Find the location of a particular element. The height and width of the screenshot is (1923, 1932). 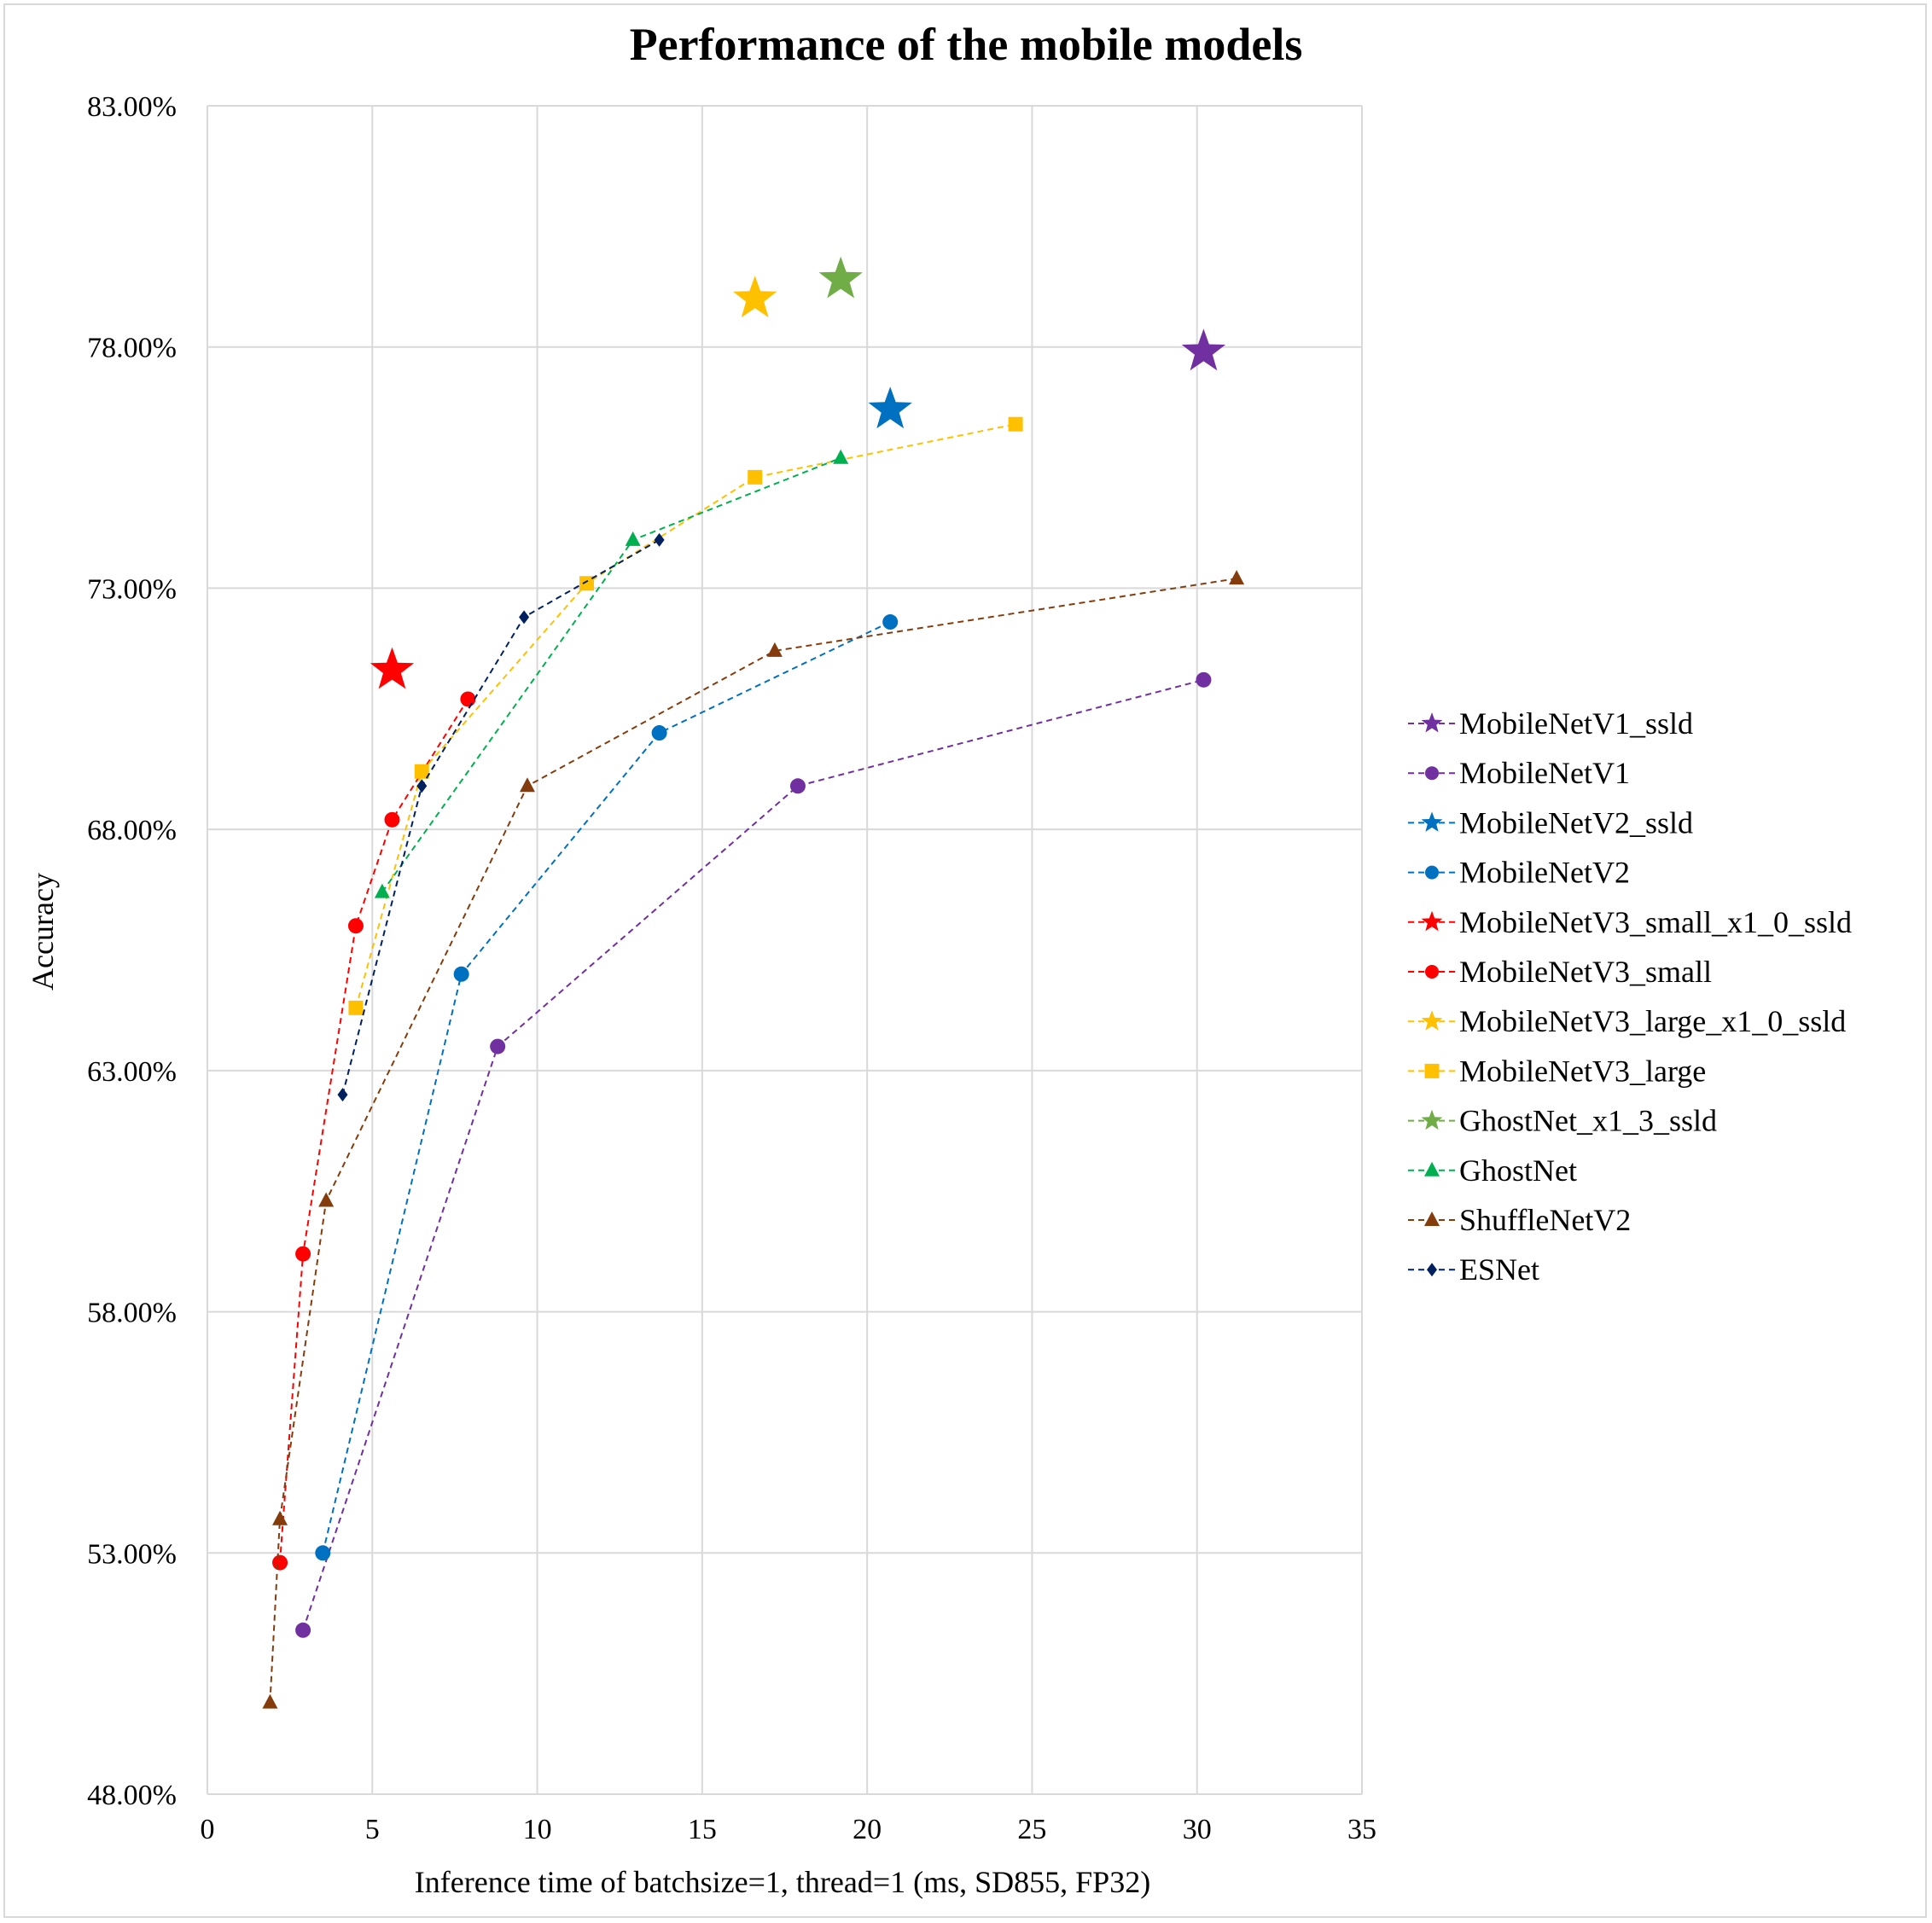

legend-item: MobileNetV2_ssld is located at coordinates (1550, 822).